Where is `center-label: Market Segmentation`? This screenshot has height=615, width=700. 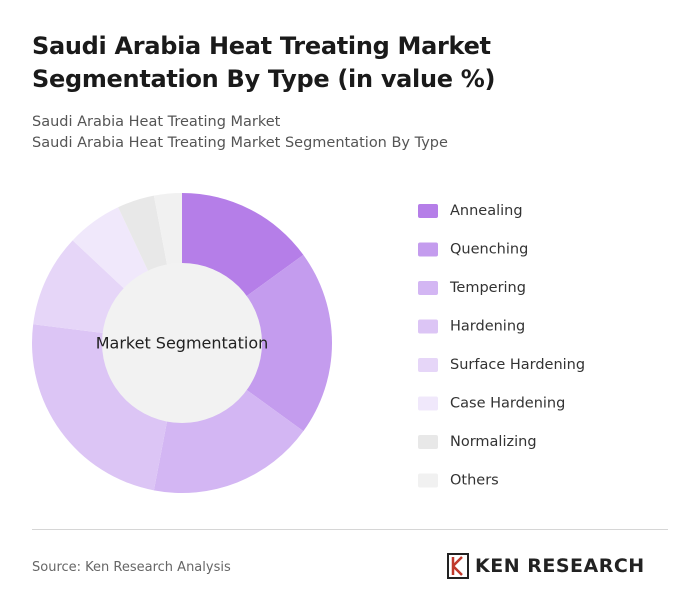
center-label: Market Segmentation is located at coordinates (182, 343).